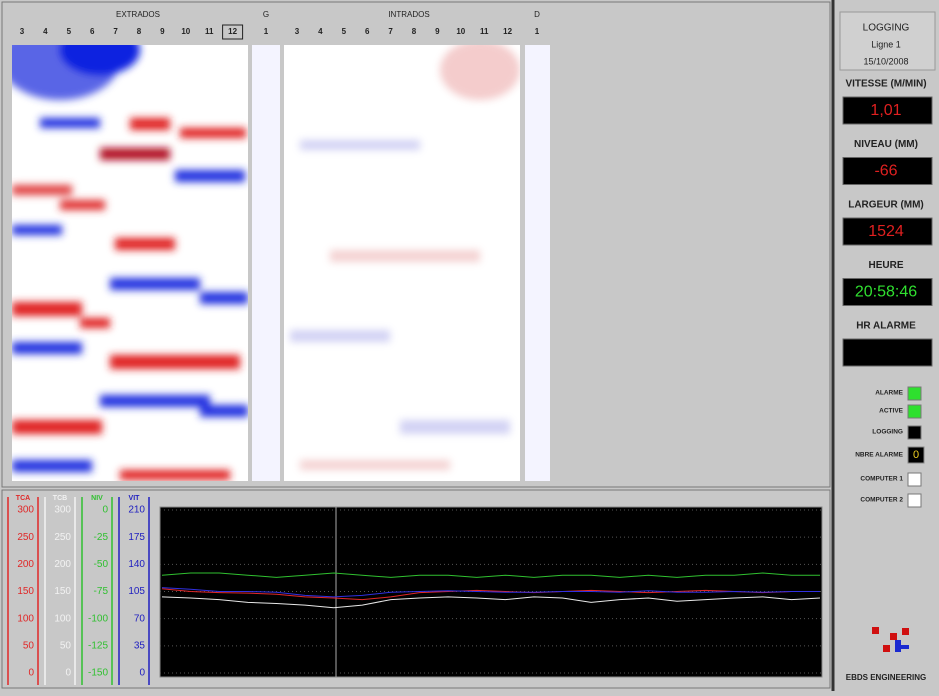 This screenshot has height=696, width=939. I want to click on indicator-label: COMPUTER 2, so click(881, 500).